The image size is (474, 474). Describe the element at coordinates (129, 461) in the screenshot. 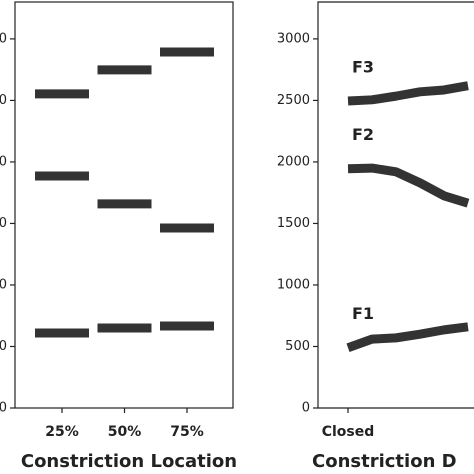

I see `x-axis-label: Constriction Location` at that location.